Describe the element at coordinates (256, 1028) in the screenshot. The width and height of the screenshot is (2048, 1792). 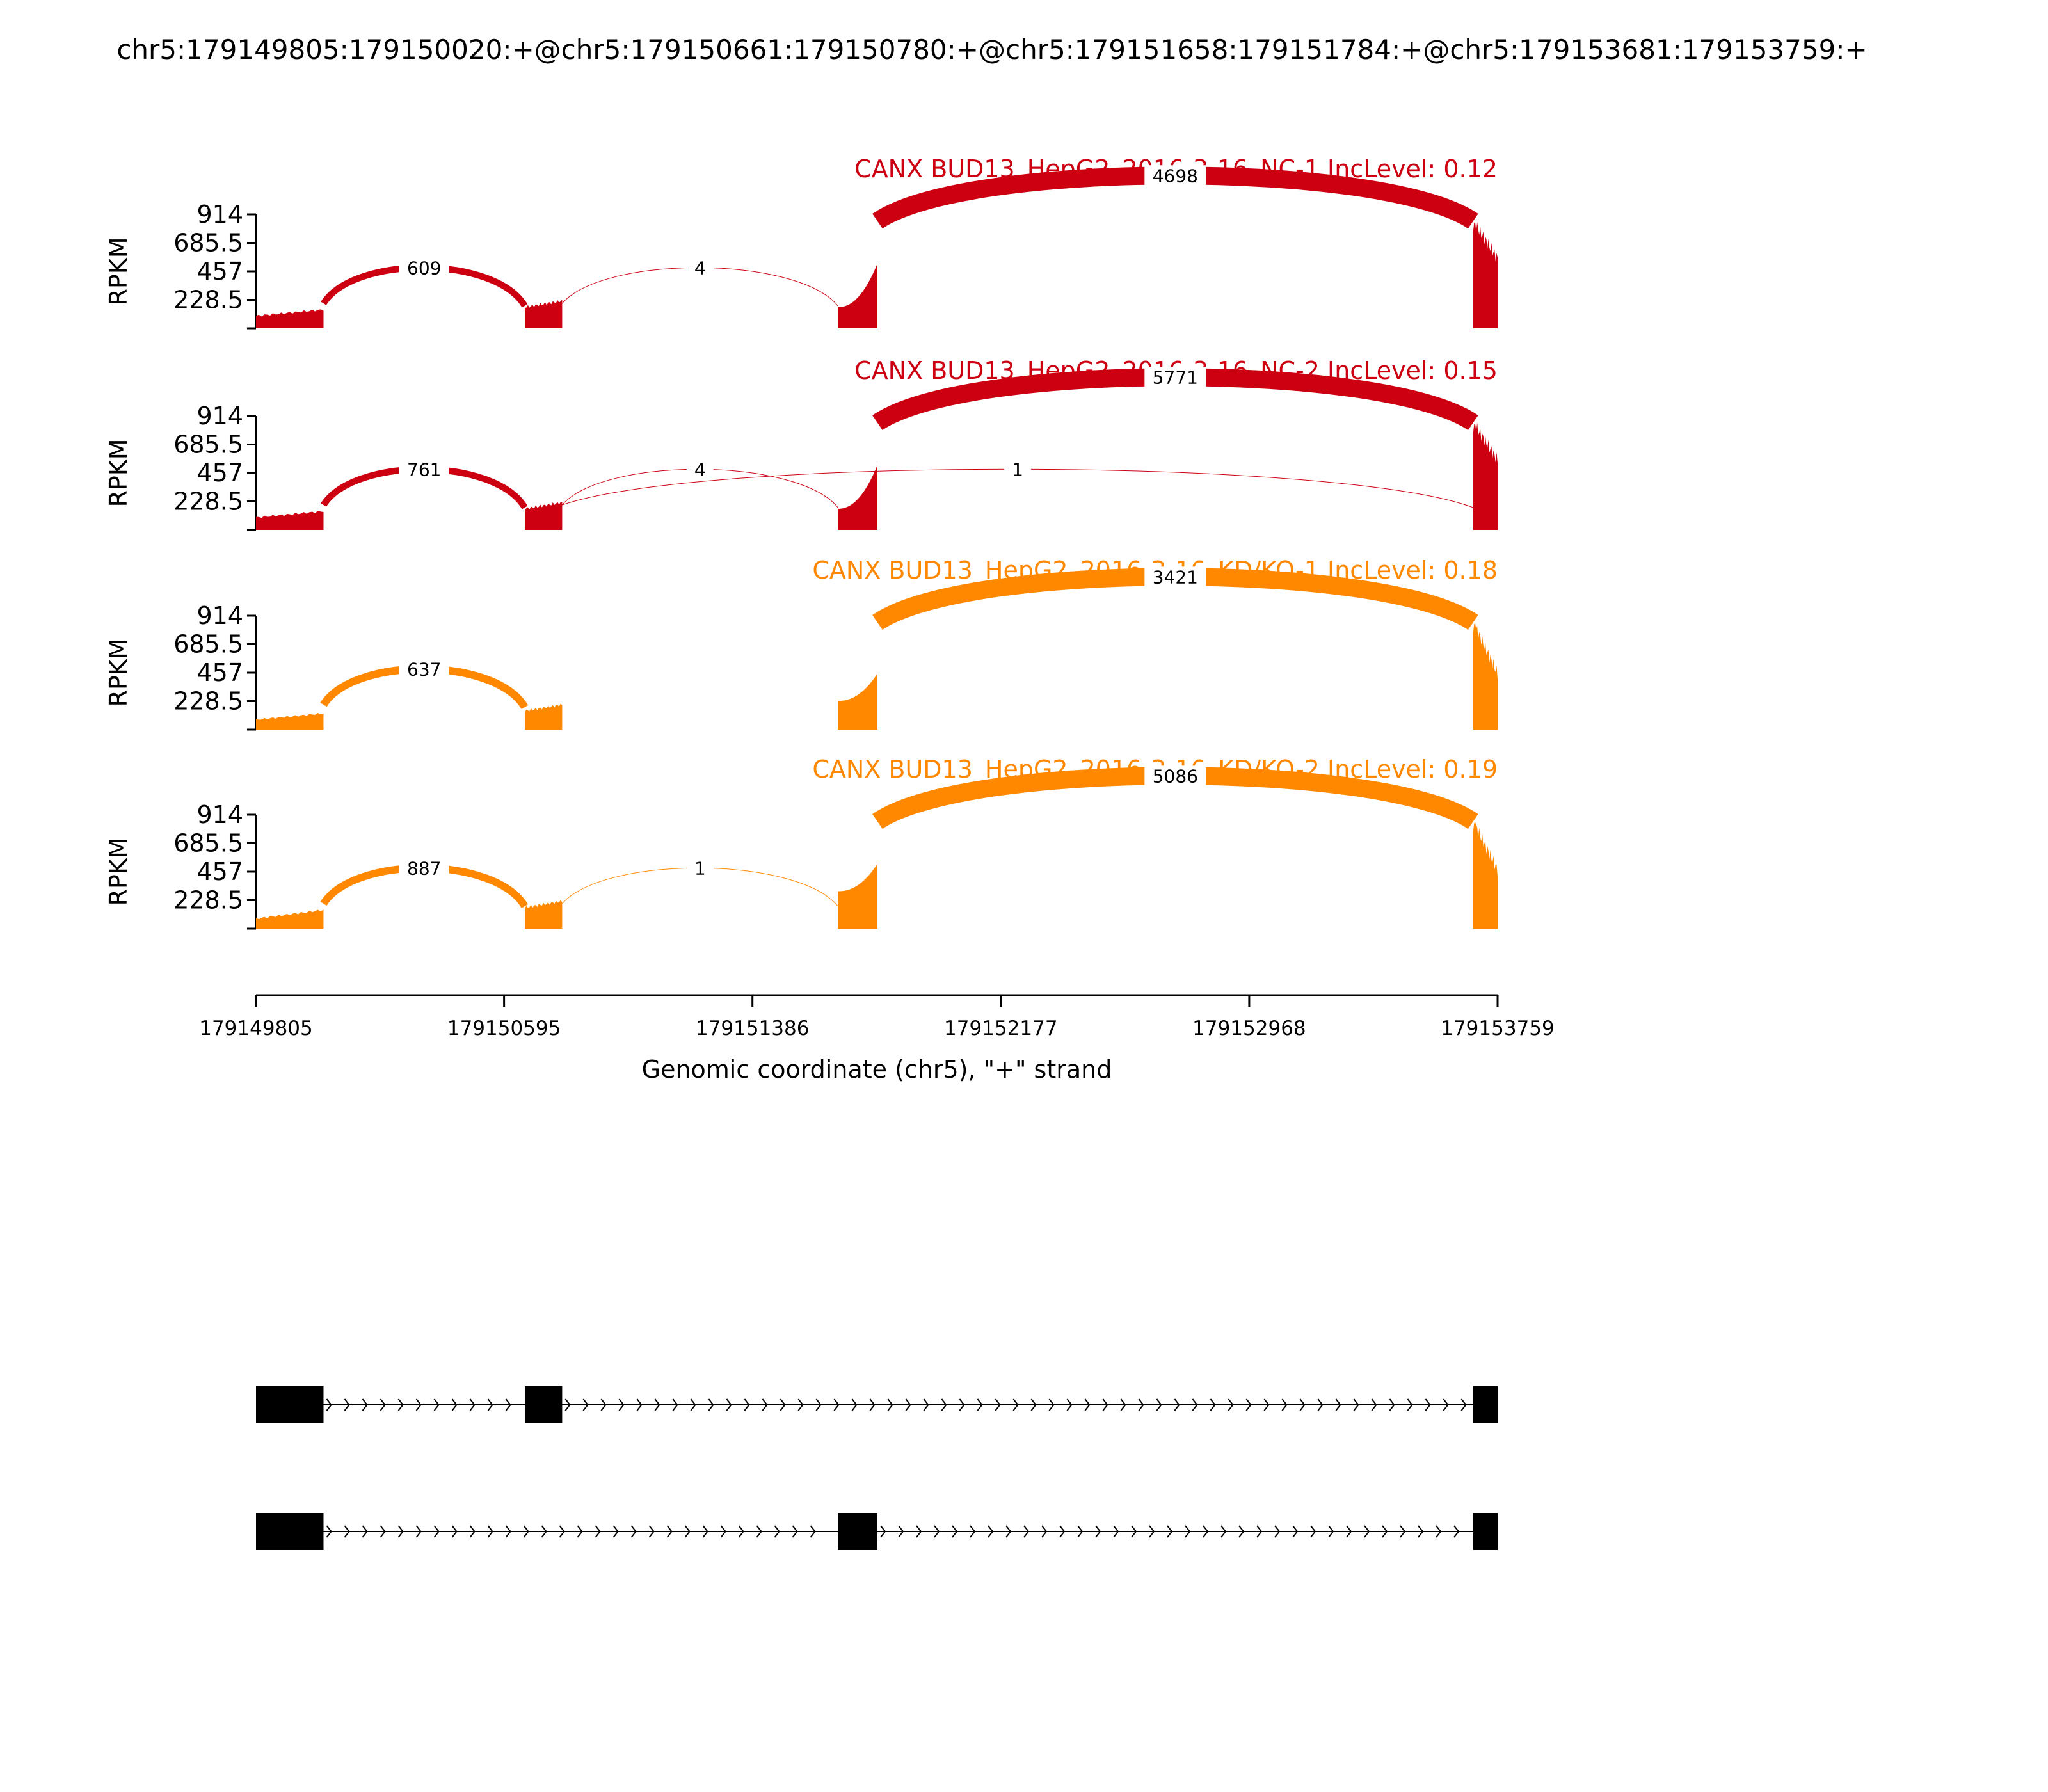
I see `x-tick-label: 179149805` at that location.